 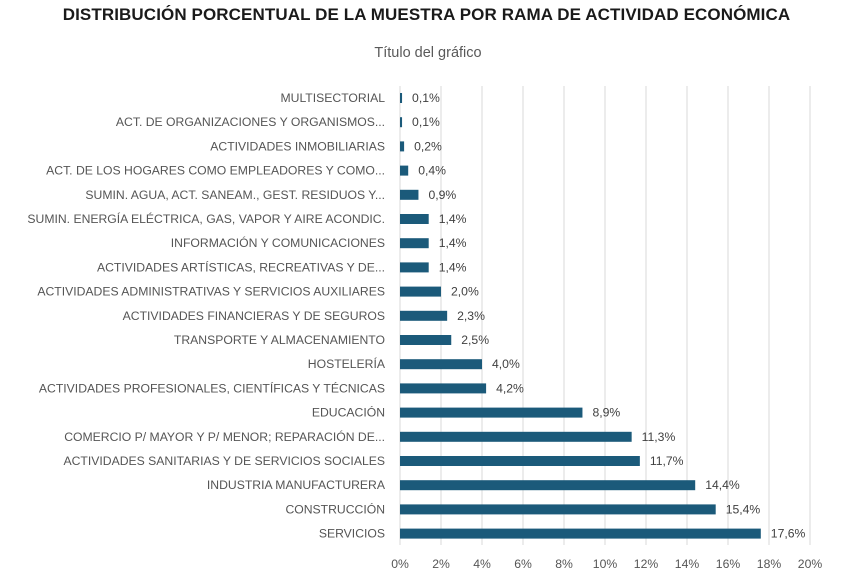 I want to click on category-label: CONSTRUCCIÓN, so click(x=335, y=508).